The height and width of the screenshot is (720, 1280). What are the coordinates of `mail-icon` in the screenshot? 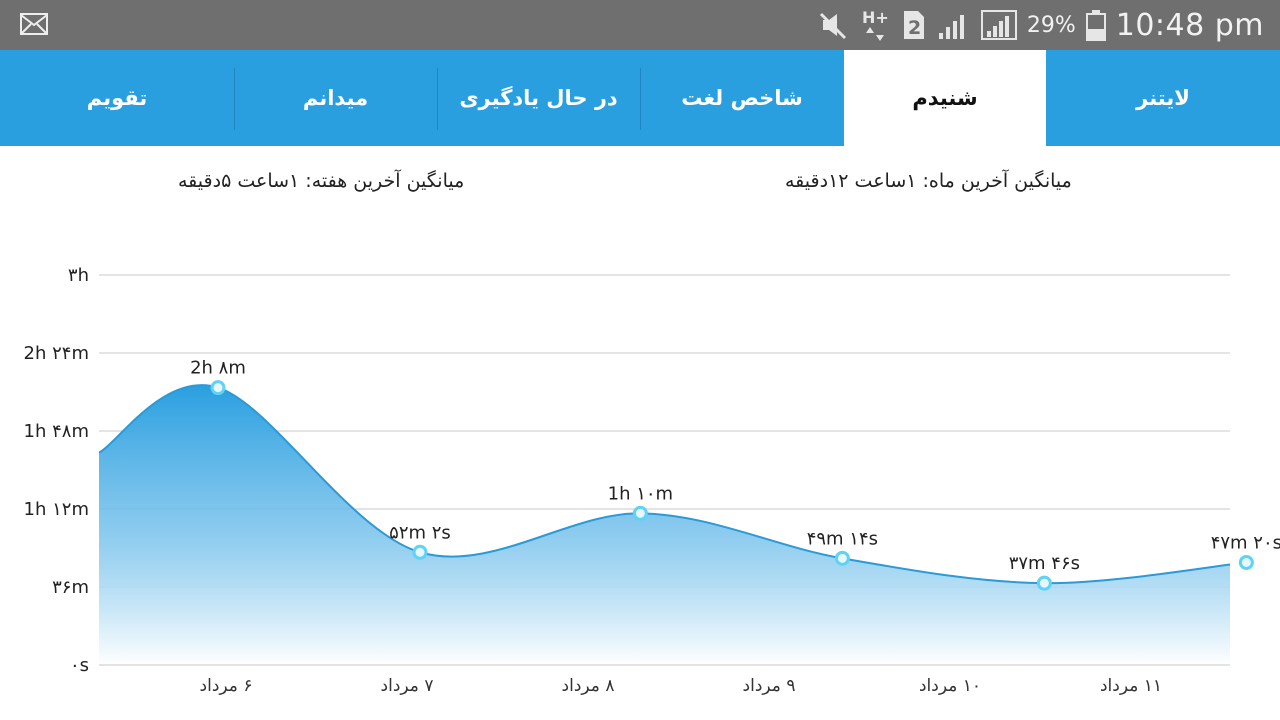 It's located at (34, 24).